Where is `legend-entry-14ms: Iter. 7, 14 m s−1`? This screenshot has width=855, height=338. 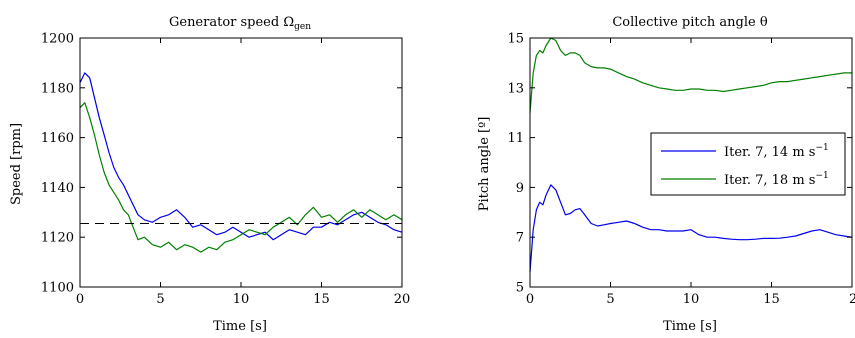 legend-entry-14ms: Iter. 7, 14 m s−1 is located at coordinates (776, 151).